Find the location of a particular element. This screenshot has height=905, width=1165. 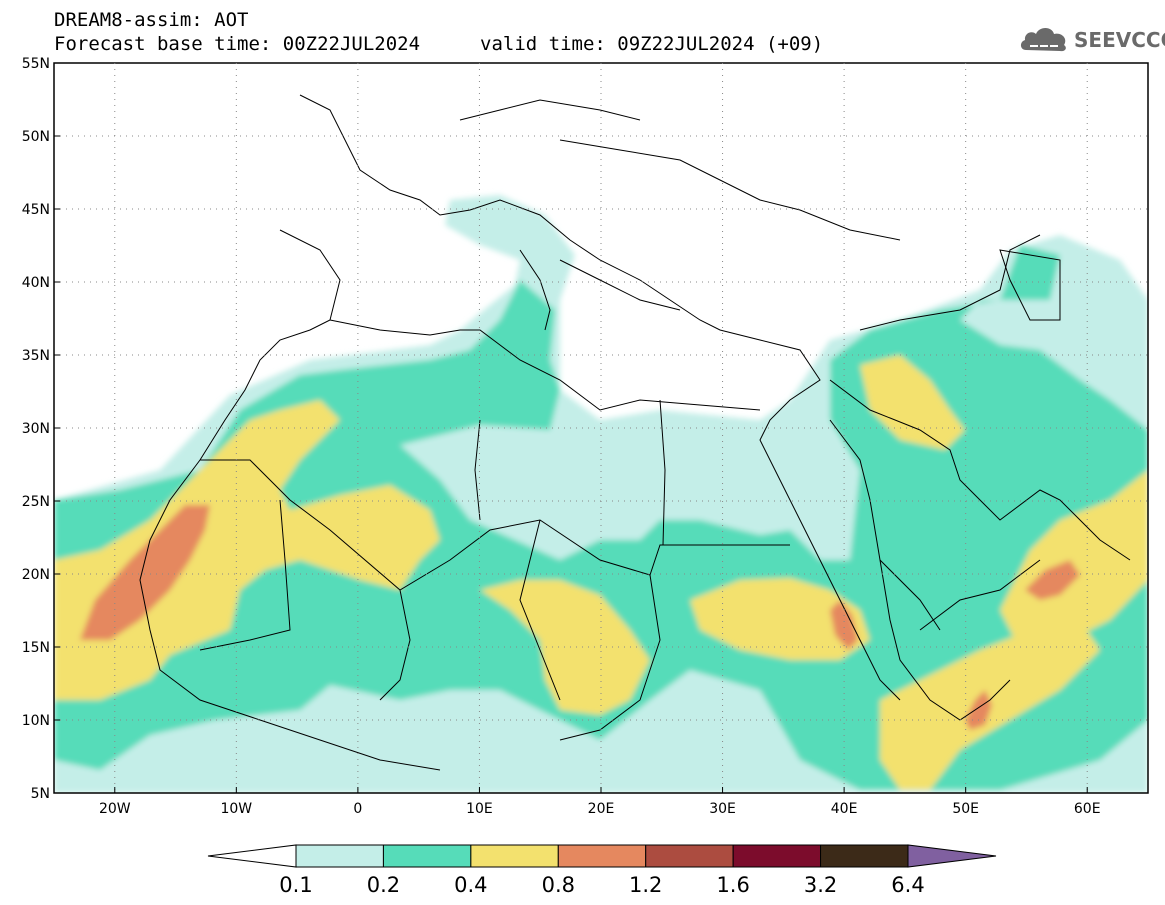

colorbar-level-label: 0.4 is located at coordinates (470, 885).